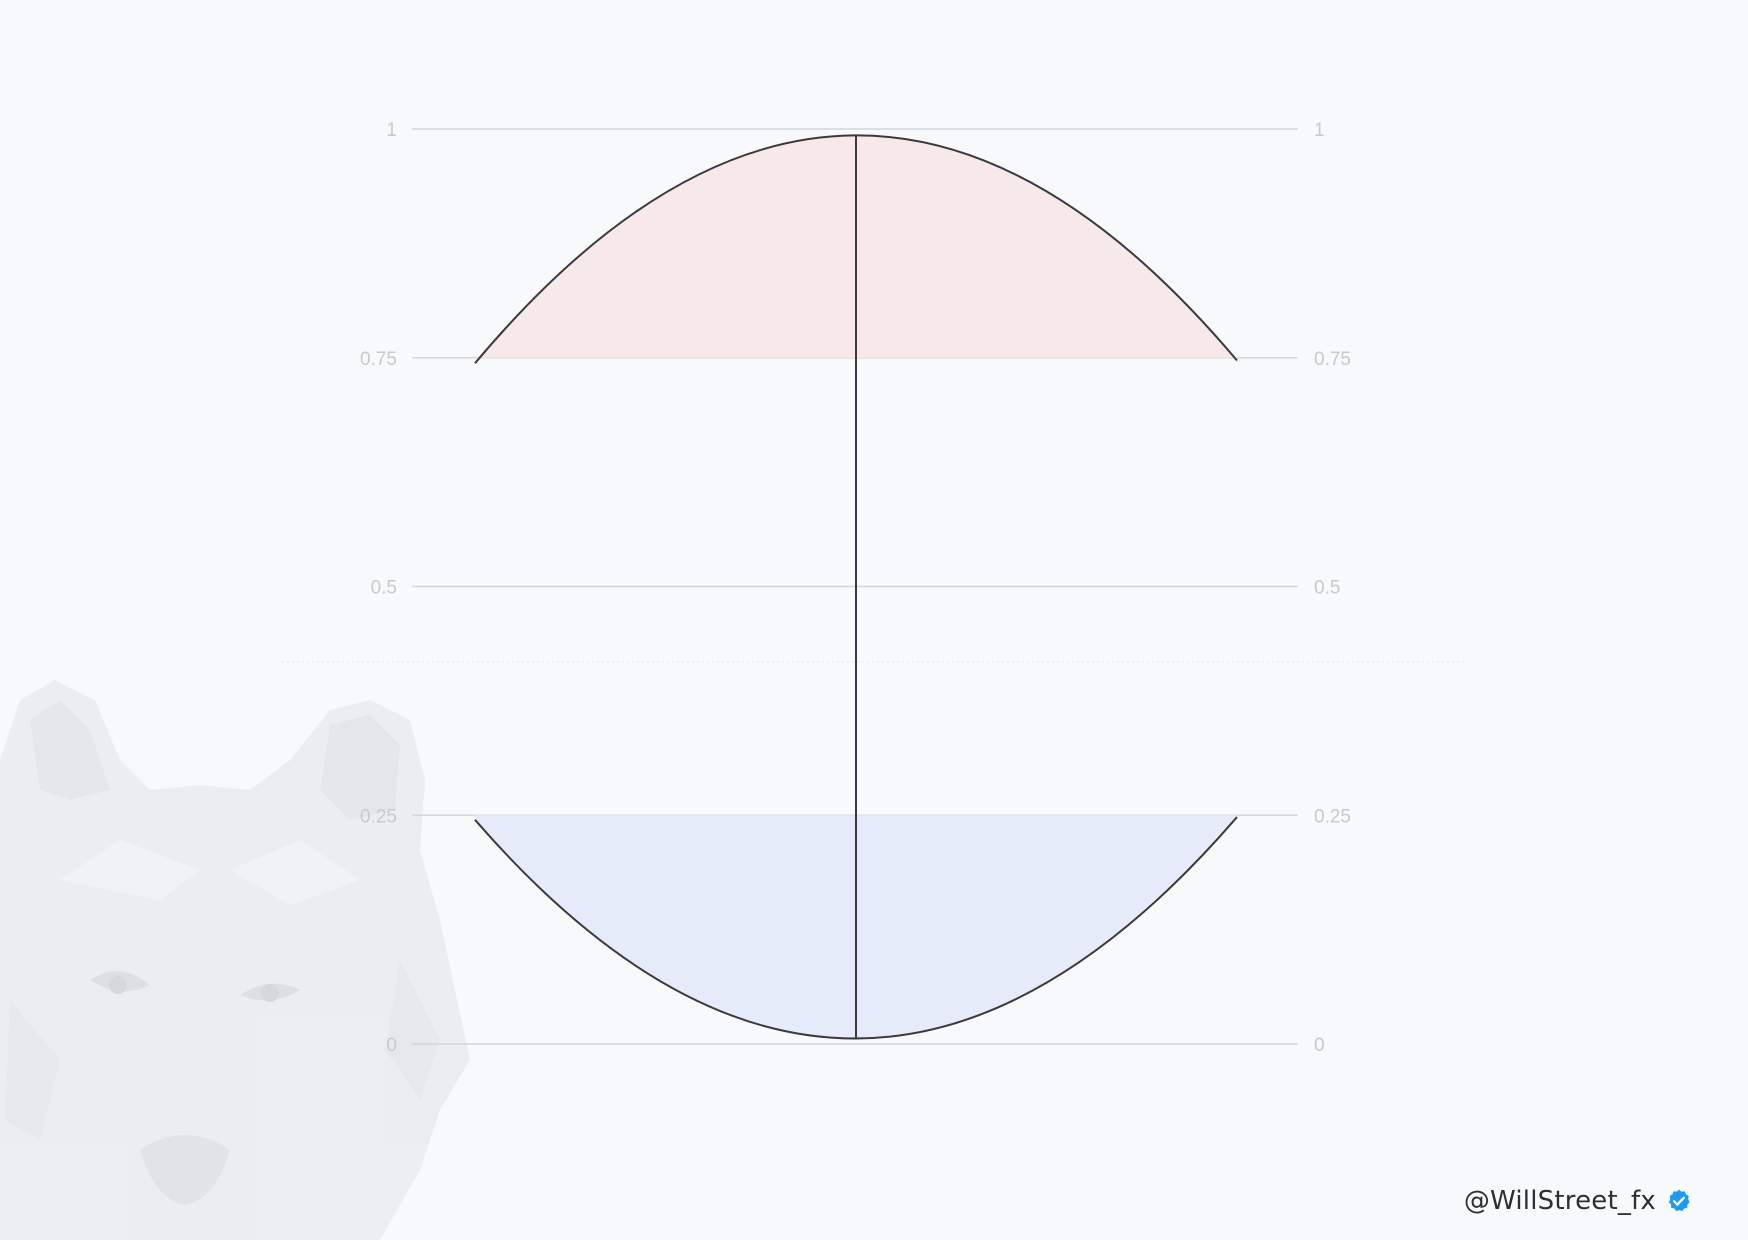 The height and width of the screenshot is (1240, 1748). What do you see at coordinates (1332, 816) in the screenshot?
I see `y-tick-label-right: 0.25` at bounding box center [1332, 816].